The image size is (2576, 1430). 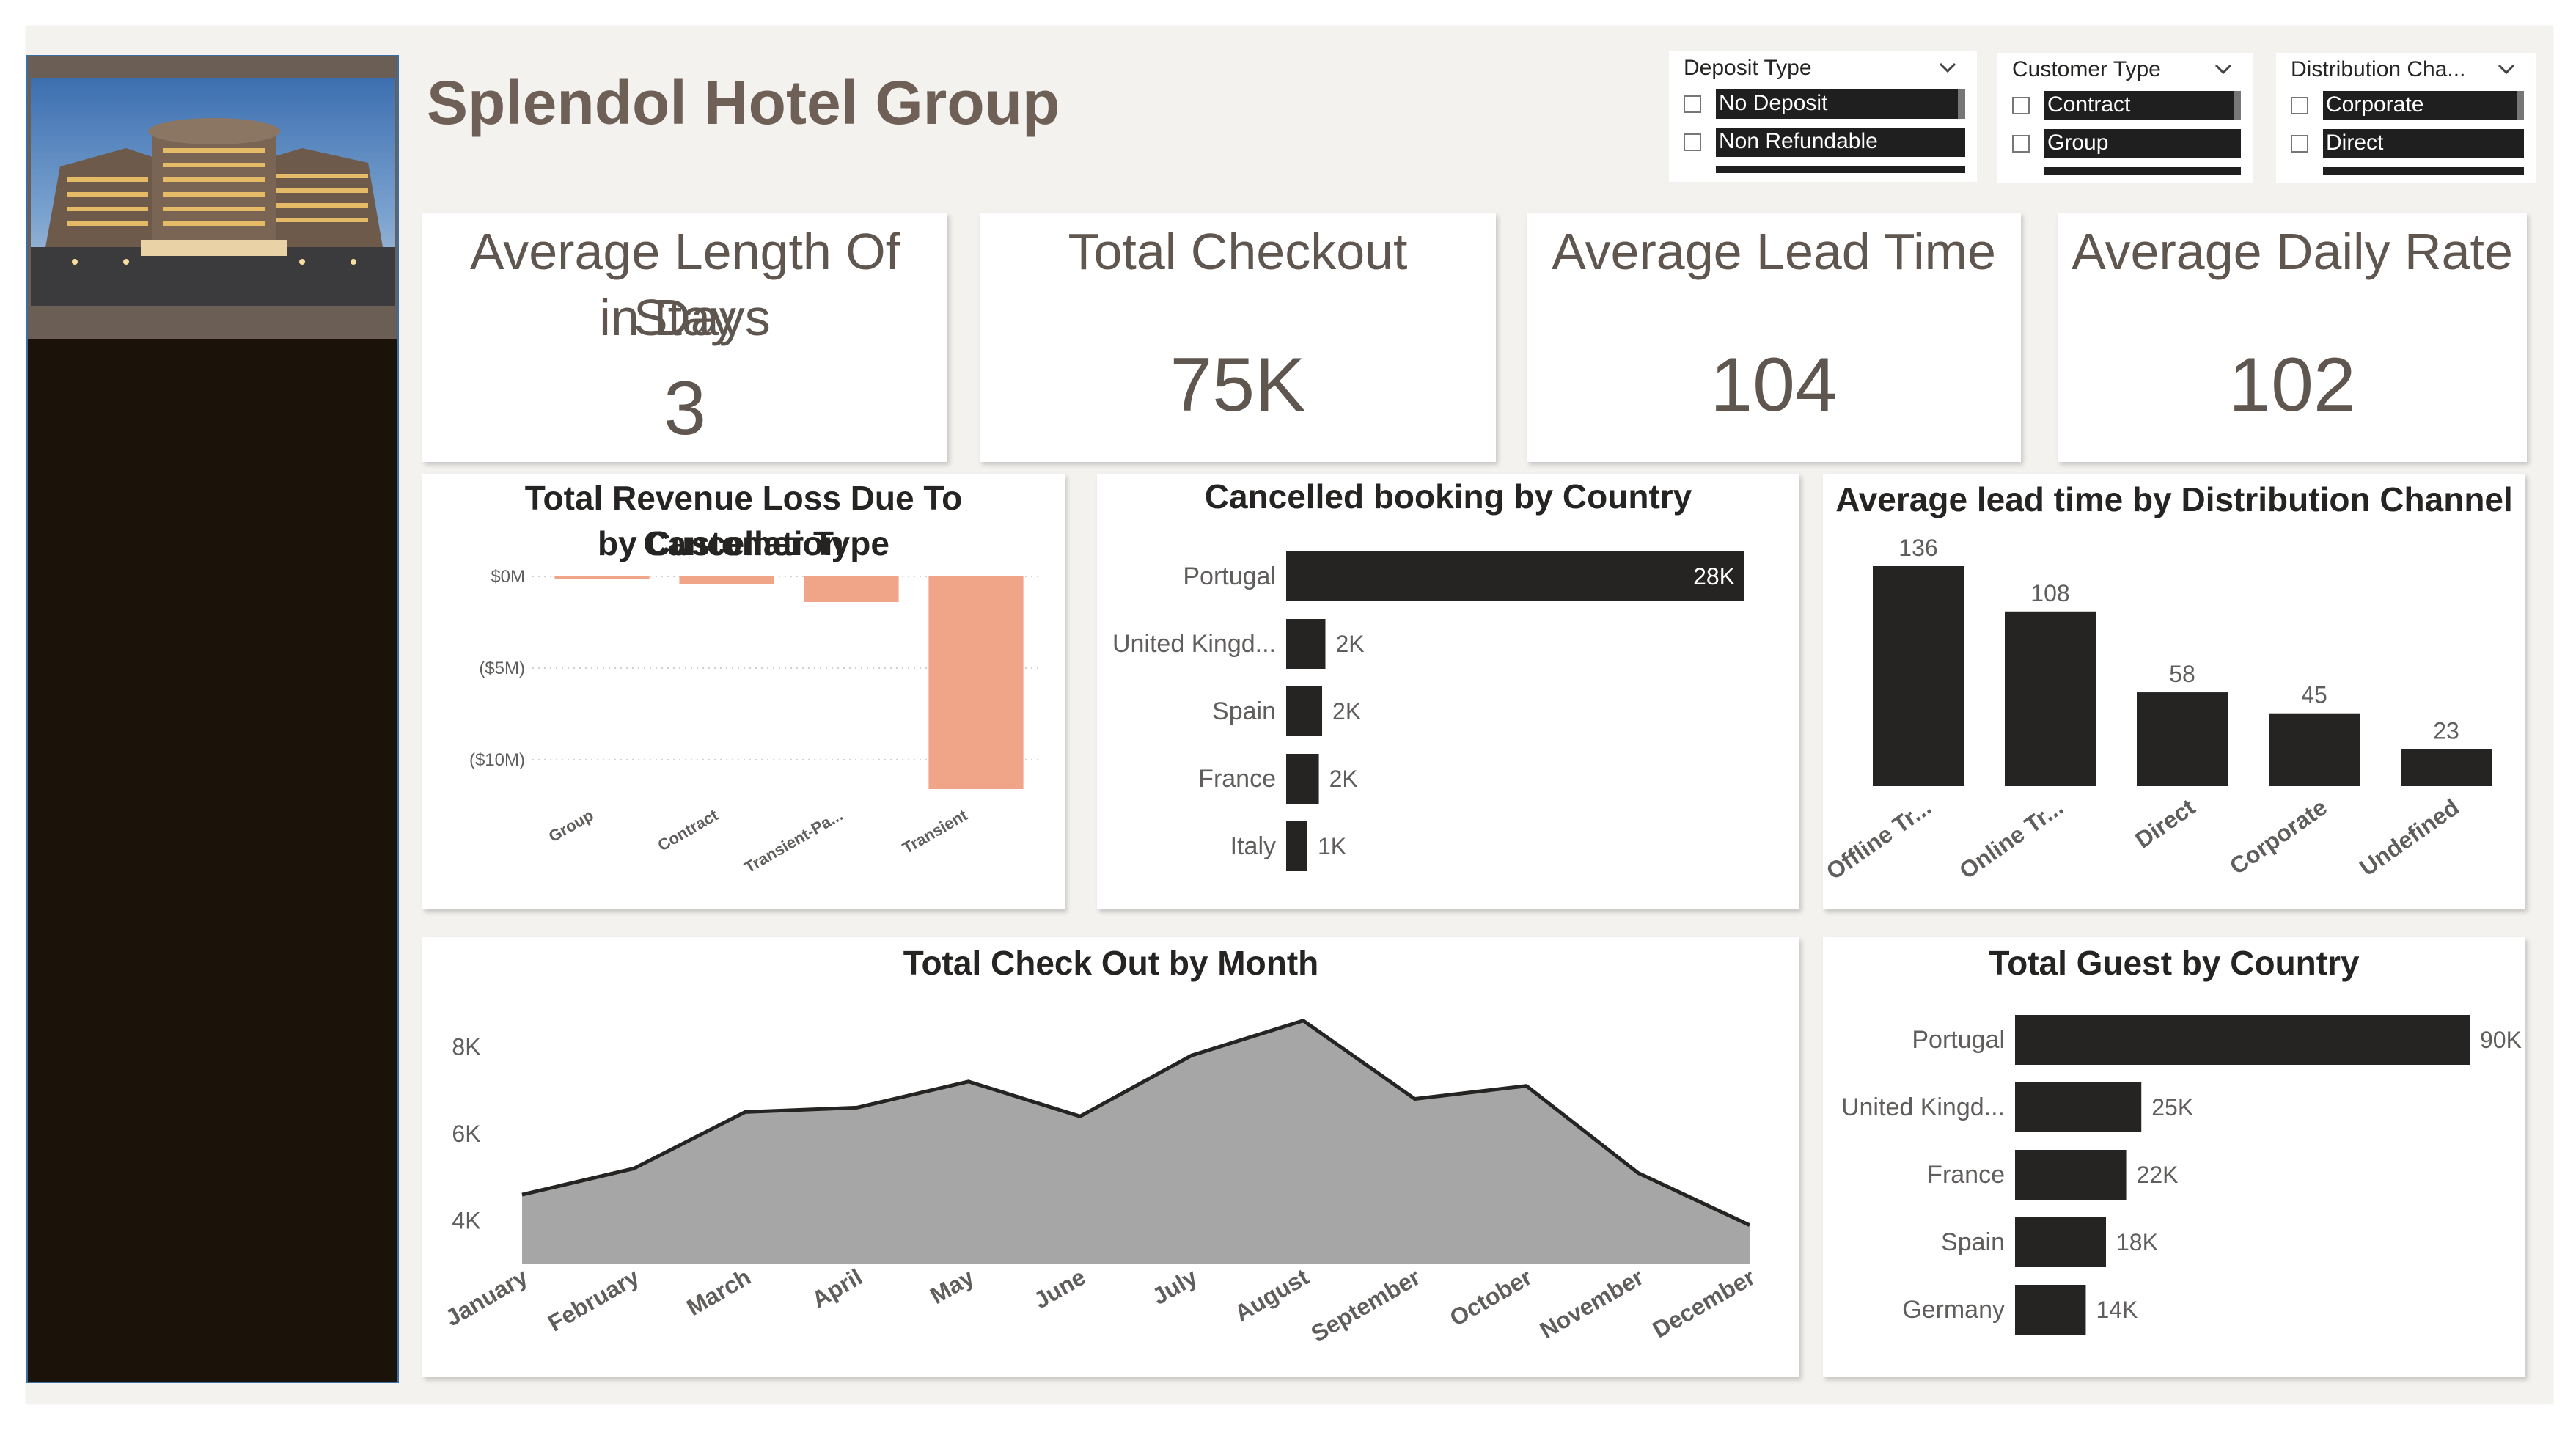 What do you see at coordinates (1238, 337) in the screenshot?
I see `kpi-card-total-checkout: Total Checkout 75K` at bounding box center [1238, 337].